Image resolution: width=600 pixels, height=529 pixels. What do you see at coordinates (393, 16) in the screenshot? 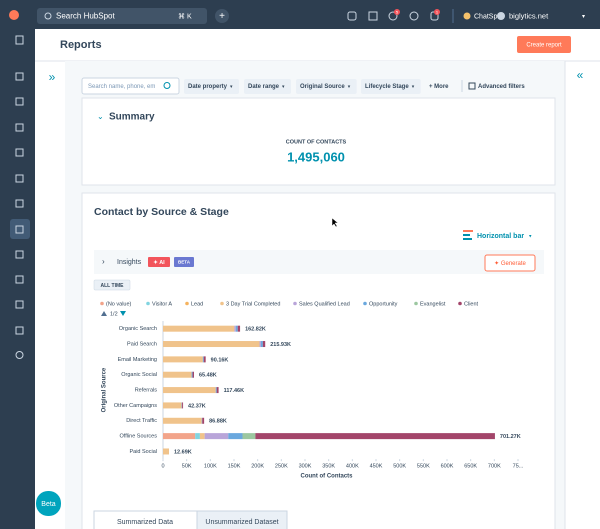
I see `help-icon` at bounding box center [393, 16].